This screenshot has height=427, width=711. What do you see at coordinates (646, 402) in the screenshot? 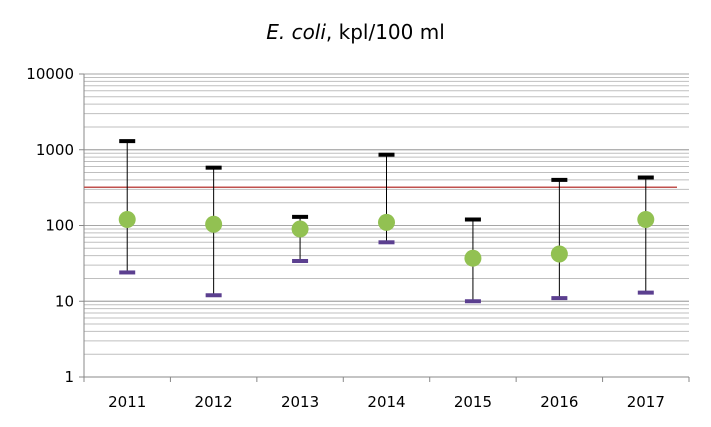
I see `x-tick-label: 2017` at bounding box center [646, 402].